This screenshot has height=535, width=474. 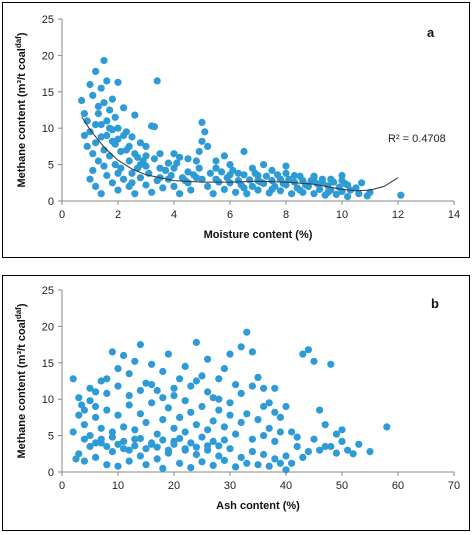 I want to click on y-axis-title-main: Methane content (m³/t coal, so click(x=22, y=117).